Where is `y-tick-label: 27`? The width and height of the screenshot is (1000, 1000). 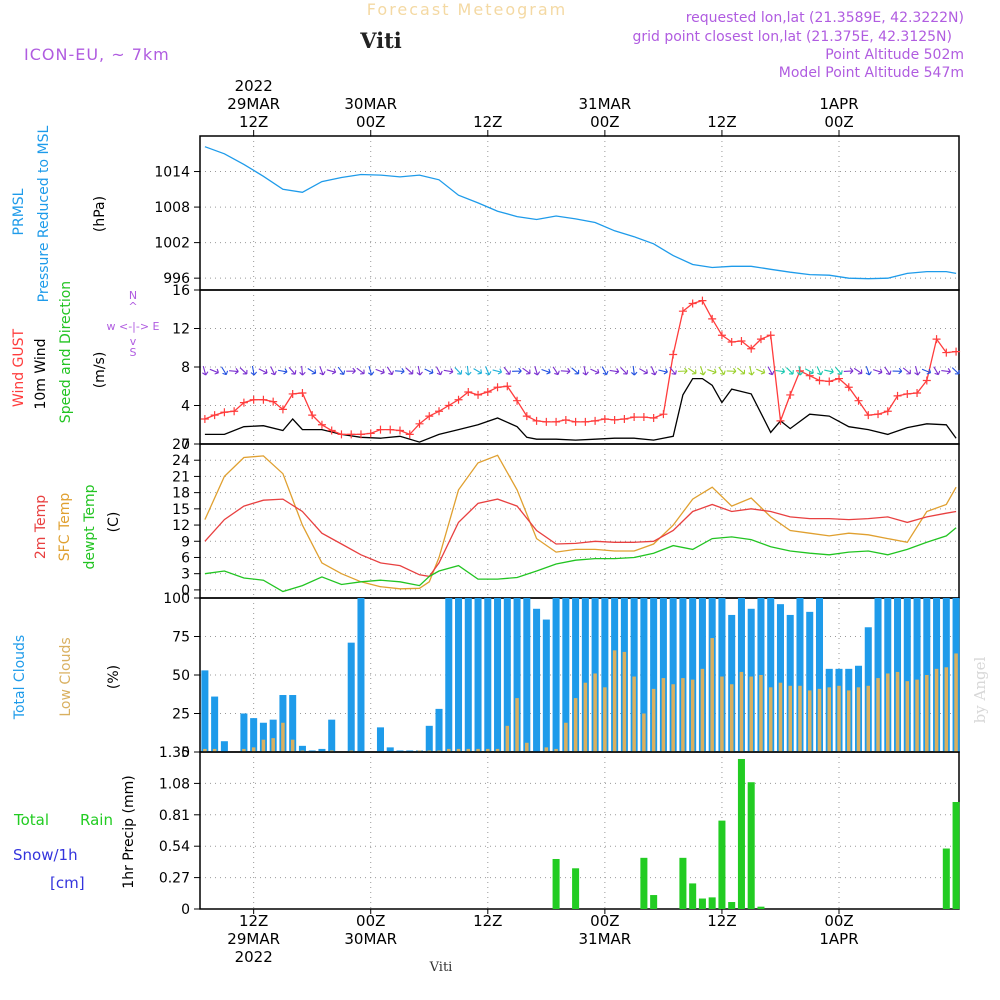
y-tick-label: 27 is located at coordinates (181, 445).